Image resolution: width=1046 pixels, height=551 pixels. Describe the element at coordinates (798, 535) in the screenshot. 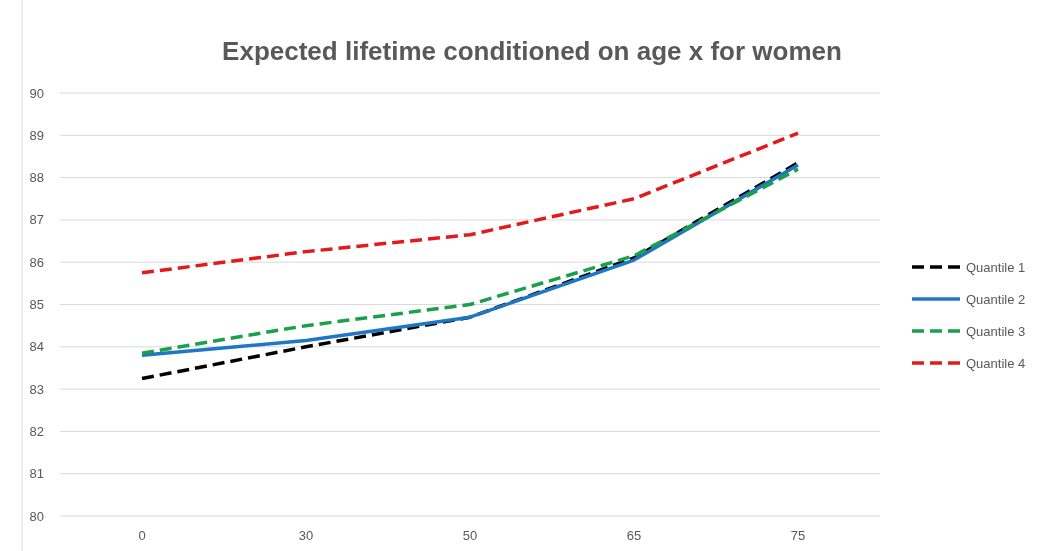

I see `x-tick-label: 75` at that location.